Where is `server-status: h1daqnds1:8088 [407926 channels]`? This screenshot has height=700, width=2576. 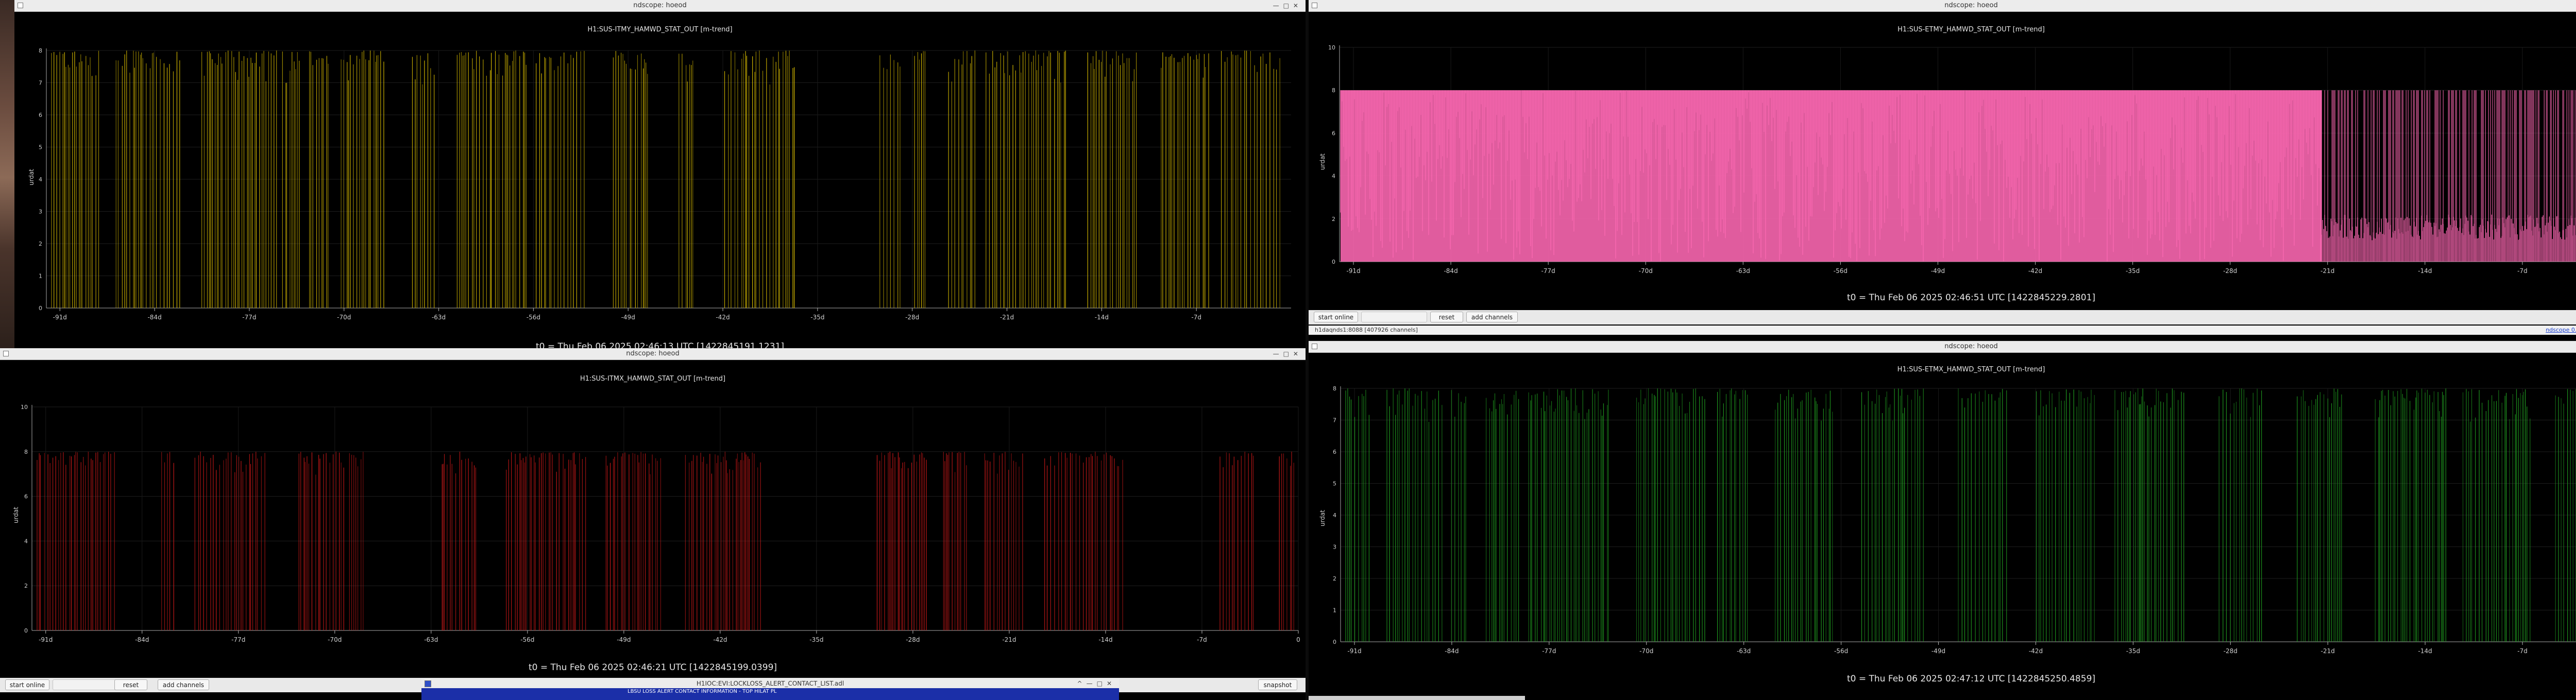
server-status: h1daqnds1:8088 [407926 channels] is located at coordinates (1366, 330).